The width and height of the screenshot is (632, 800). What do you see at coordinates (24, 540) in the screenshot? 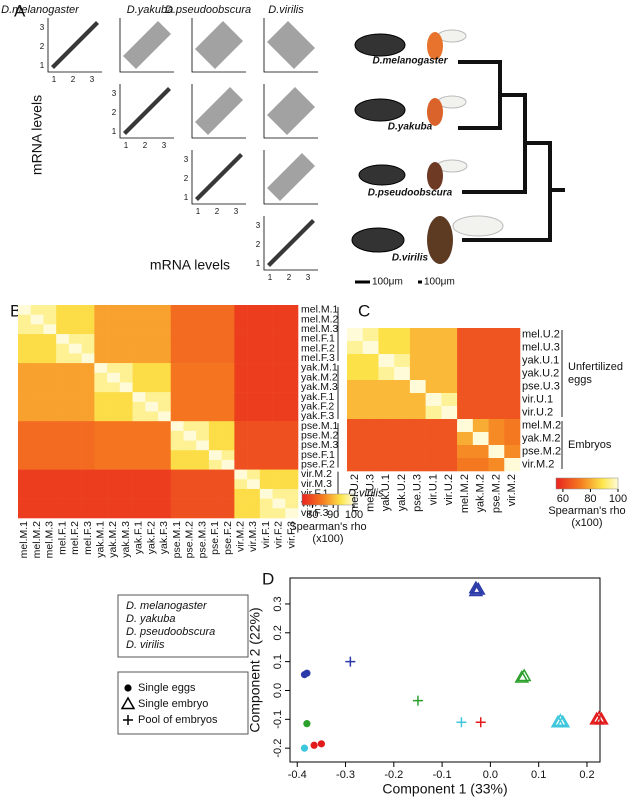
I see `column-label: mel.M.1` at bounding box center [24, 540].